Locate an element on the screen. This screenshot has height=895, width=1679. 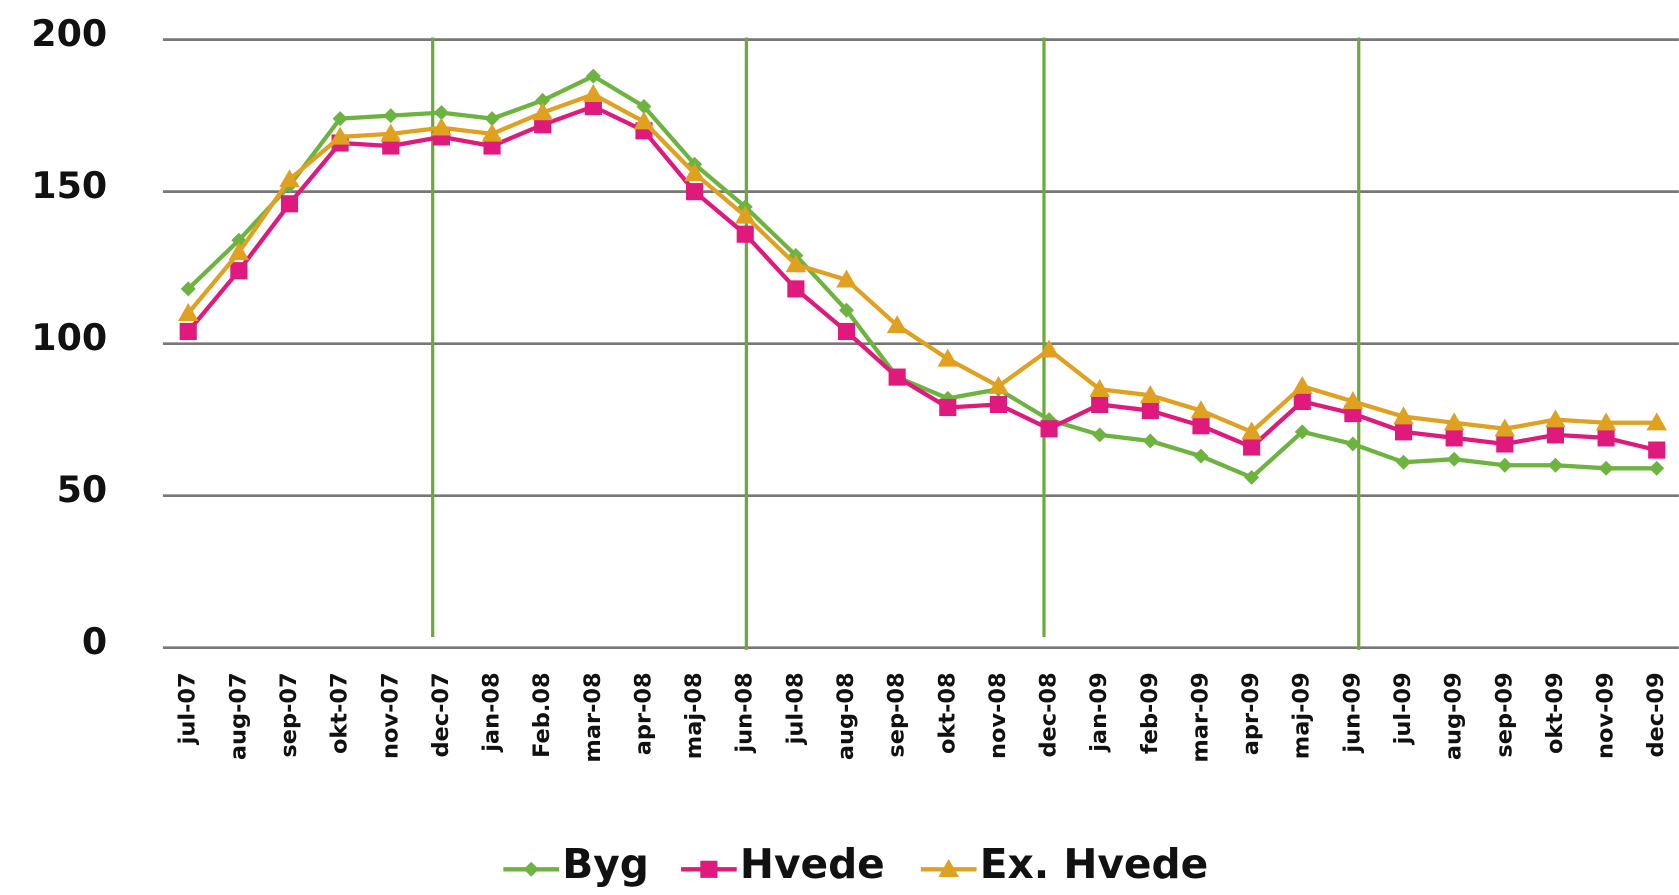
y-tick-label: 100 is located at coordinates (69, 337).